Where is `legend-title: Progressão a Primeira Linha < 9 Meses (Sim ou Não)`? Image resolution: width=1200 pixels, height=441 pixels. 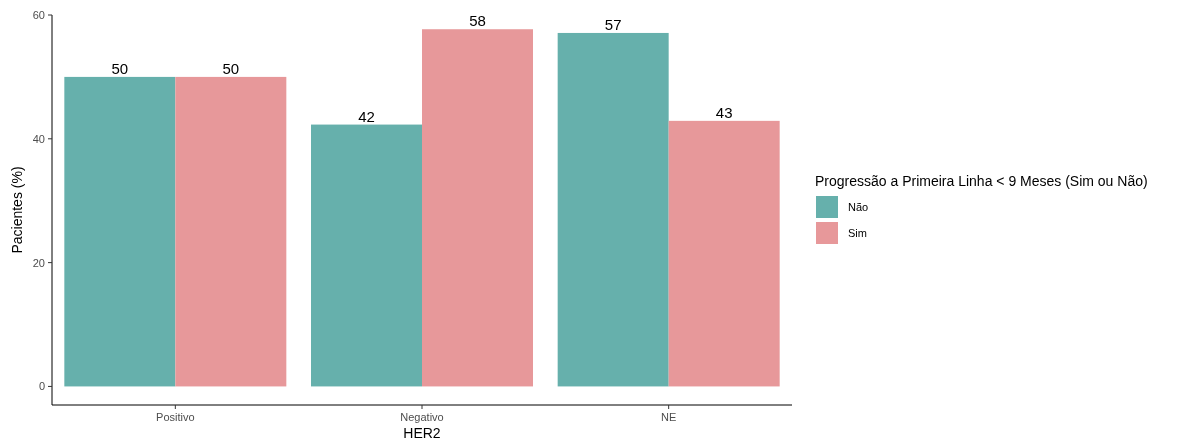 legend-title: Progressão a Primeira Linha < 9 Meses (Sim ou Não) is located at coordinates (981, 181).